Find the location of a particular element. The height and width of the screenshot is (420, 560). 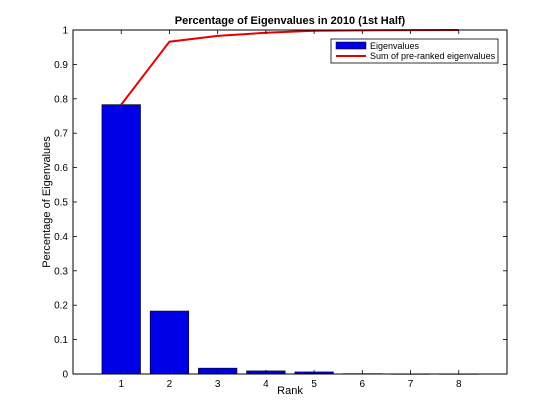

x-tick-label: 1 is located at coordinates (121, 384).